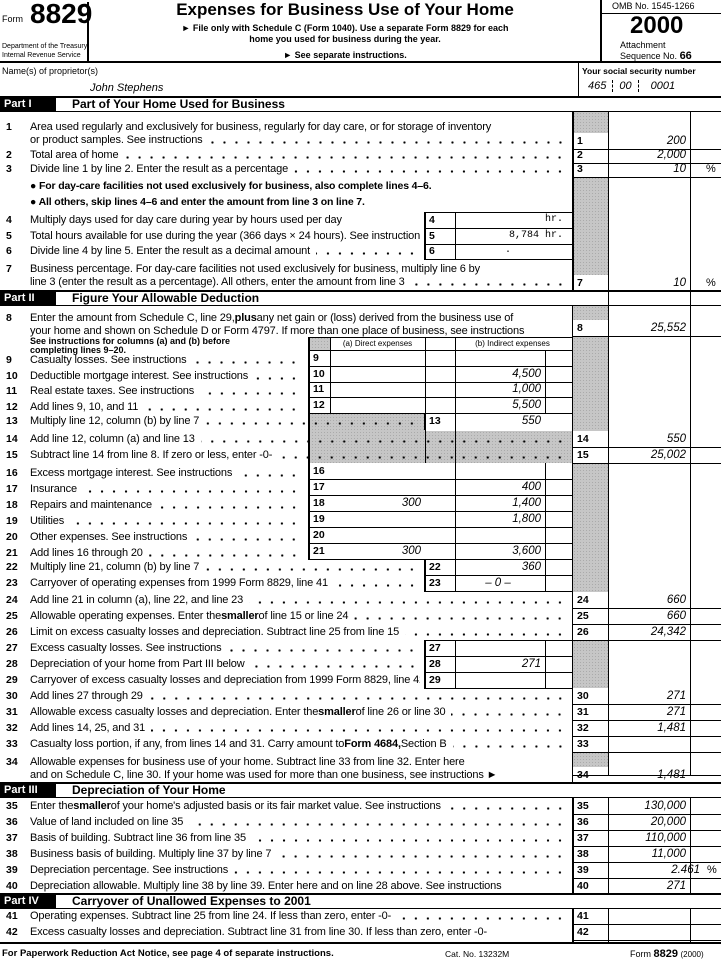 The image size is (721, 963). I want to click on line-number: 14, so click(12, 439).